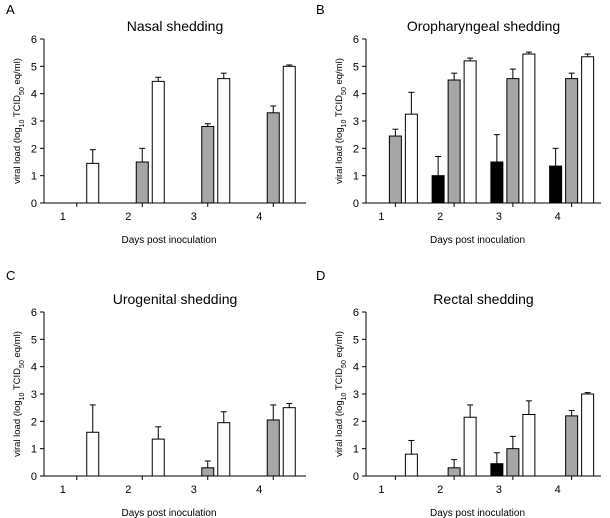  I want to click on panel-letter: C, so click(10, 275).